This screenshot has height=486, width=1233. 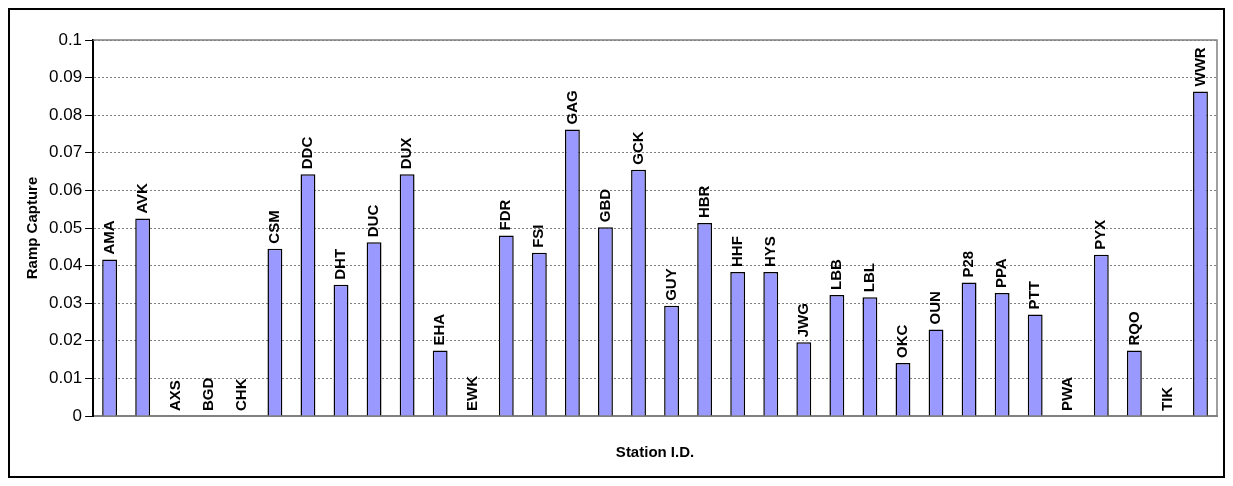 What do you see at coordinates (274, 227) in the screenshot?
I see `x-tick-label: CSM` at bounding box center [274, 227].